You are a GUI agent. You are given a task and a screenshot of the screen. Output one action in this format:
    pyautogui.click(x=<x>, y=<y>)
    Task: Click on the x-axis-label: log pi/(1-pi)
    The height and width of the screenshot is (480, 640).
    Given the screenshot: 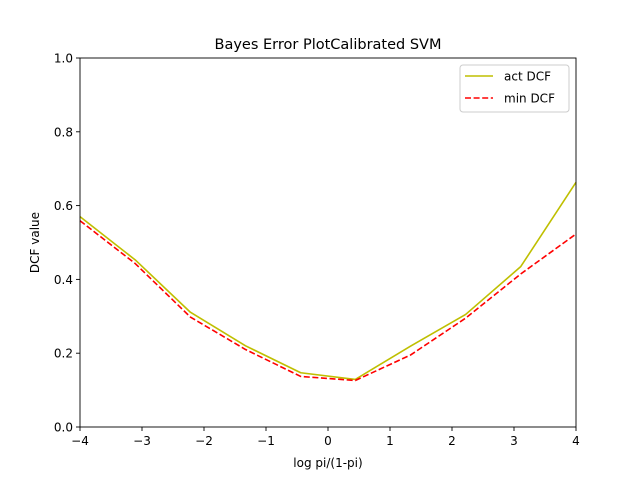 What is the action you would take?
    pyautogui.click(x=327, y=463)
    